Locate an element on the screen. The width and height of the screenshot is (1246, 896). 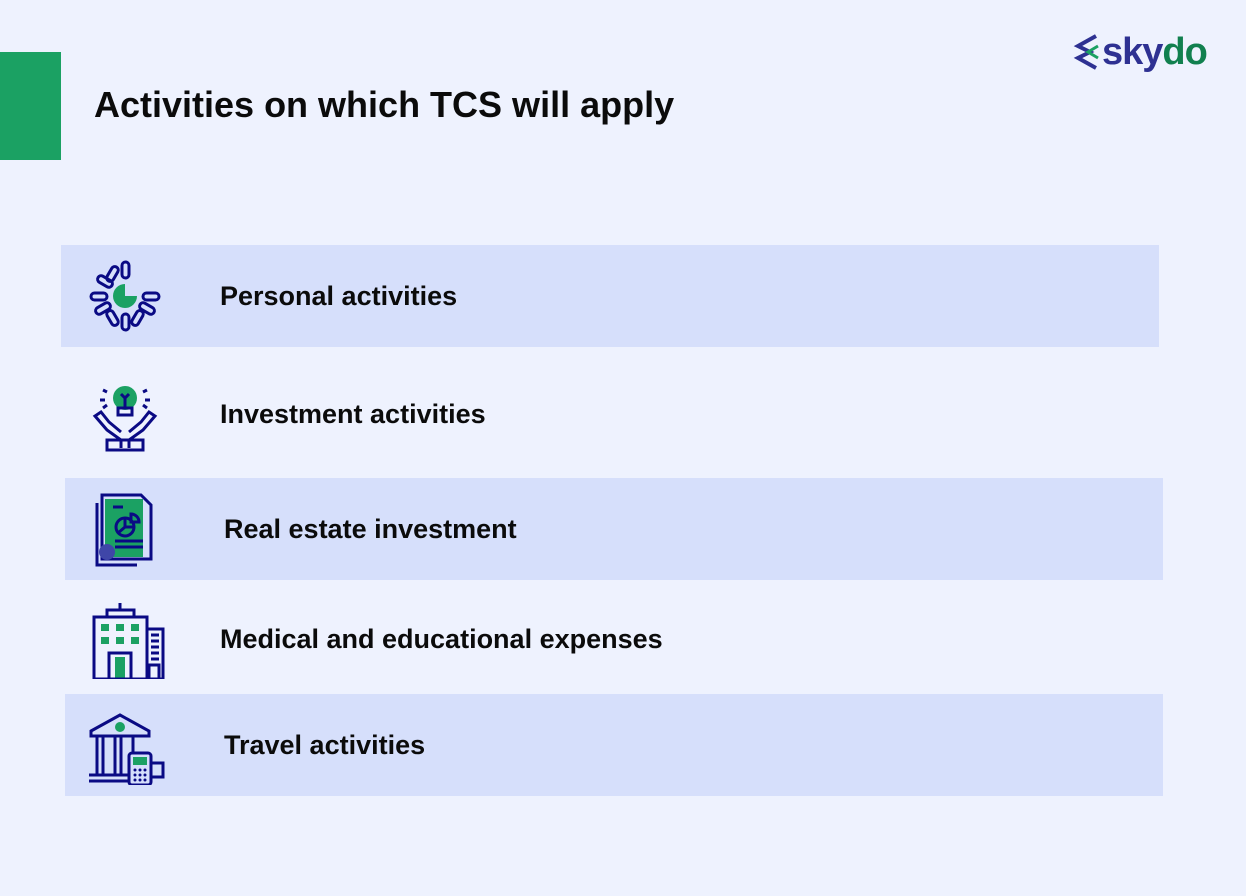
logo-chevrons-icon is located at coordinates (1086, 52).